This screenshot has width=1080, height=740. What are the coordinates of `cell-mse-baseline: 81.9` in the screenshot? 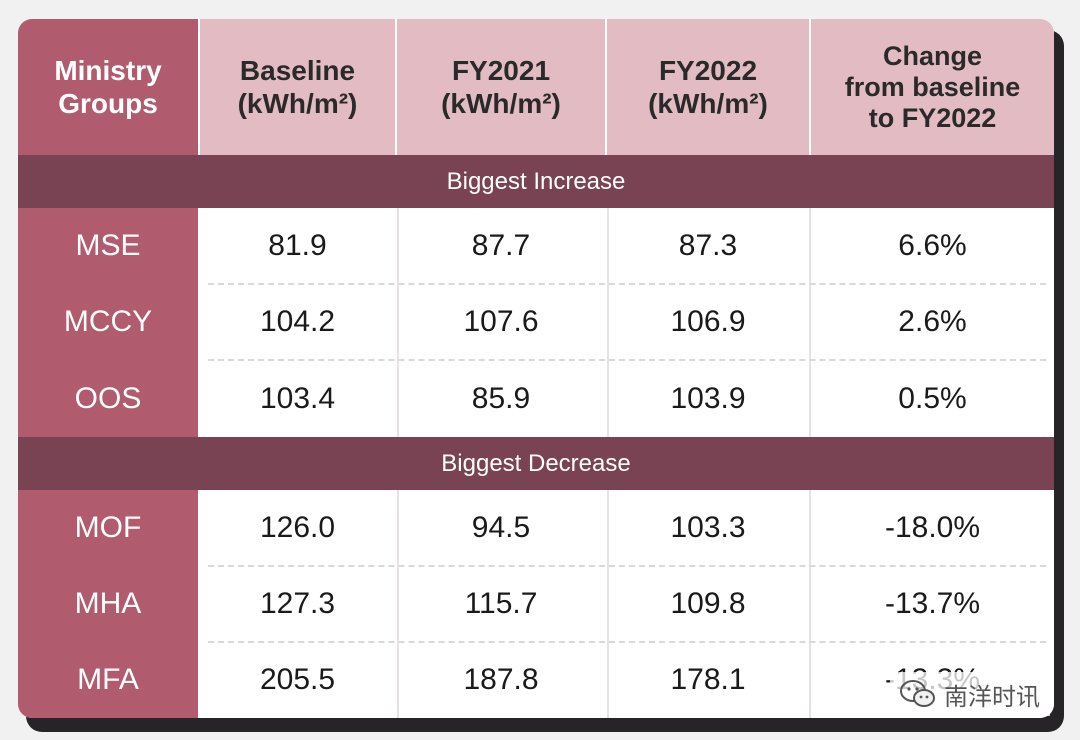 It's located at (297, 246).